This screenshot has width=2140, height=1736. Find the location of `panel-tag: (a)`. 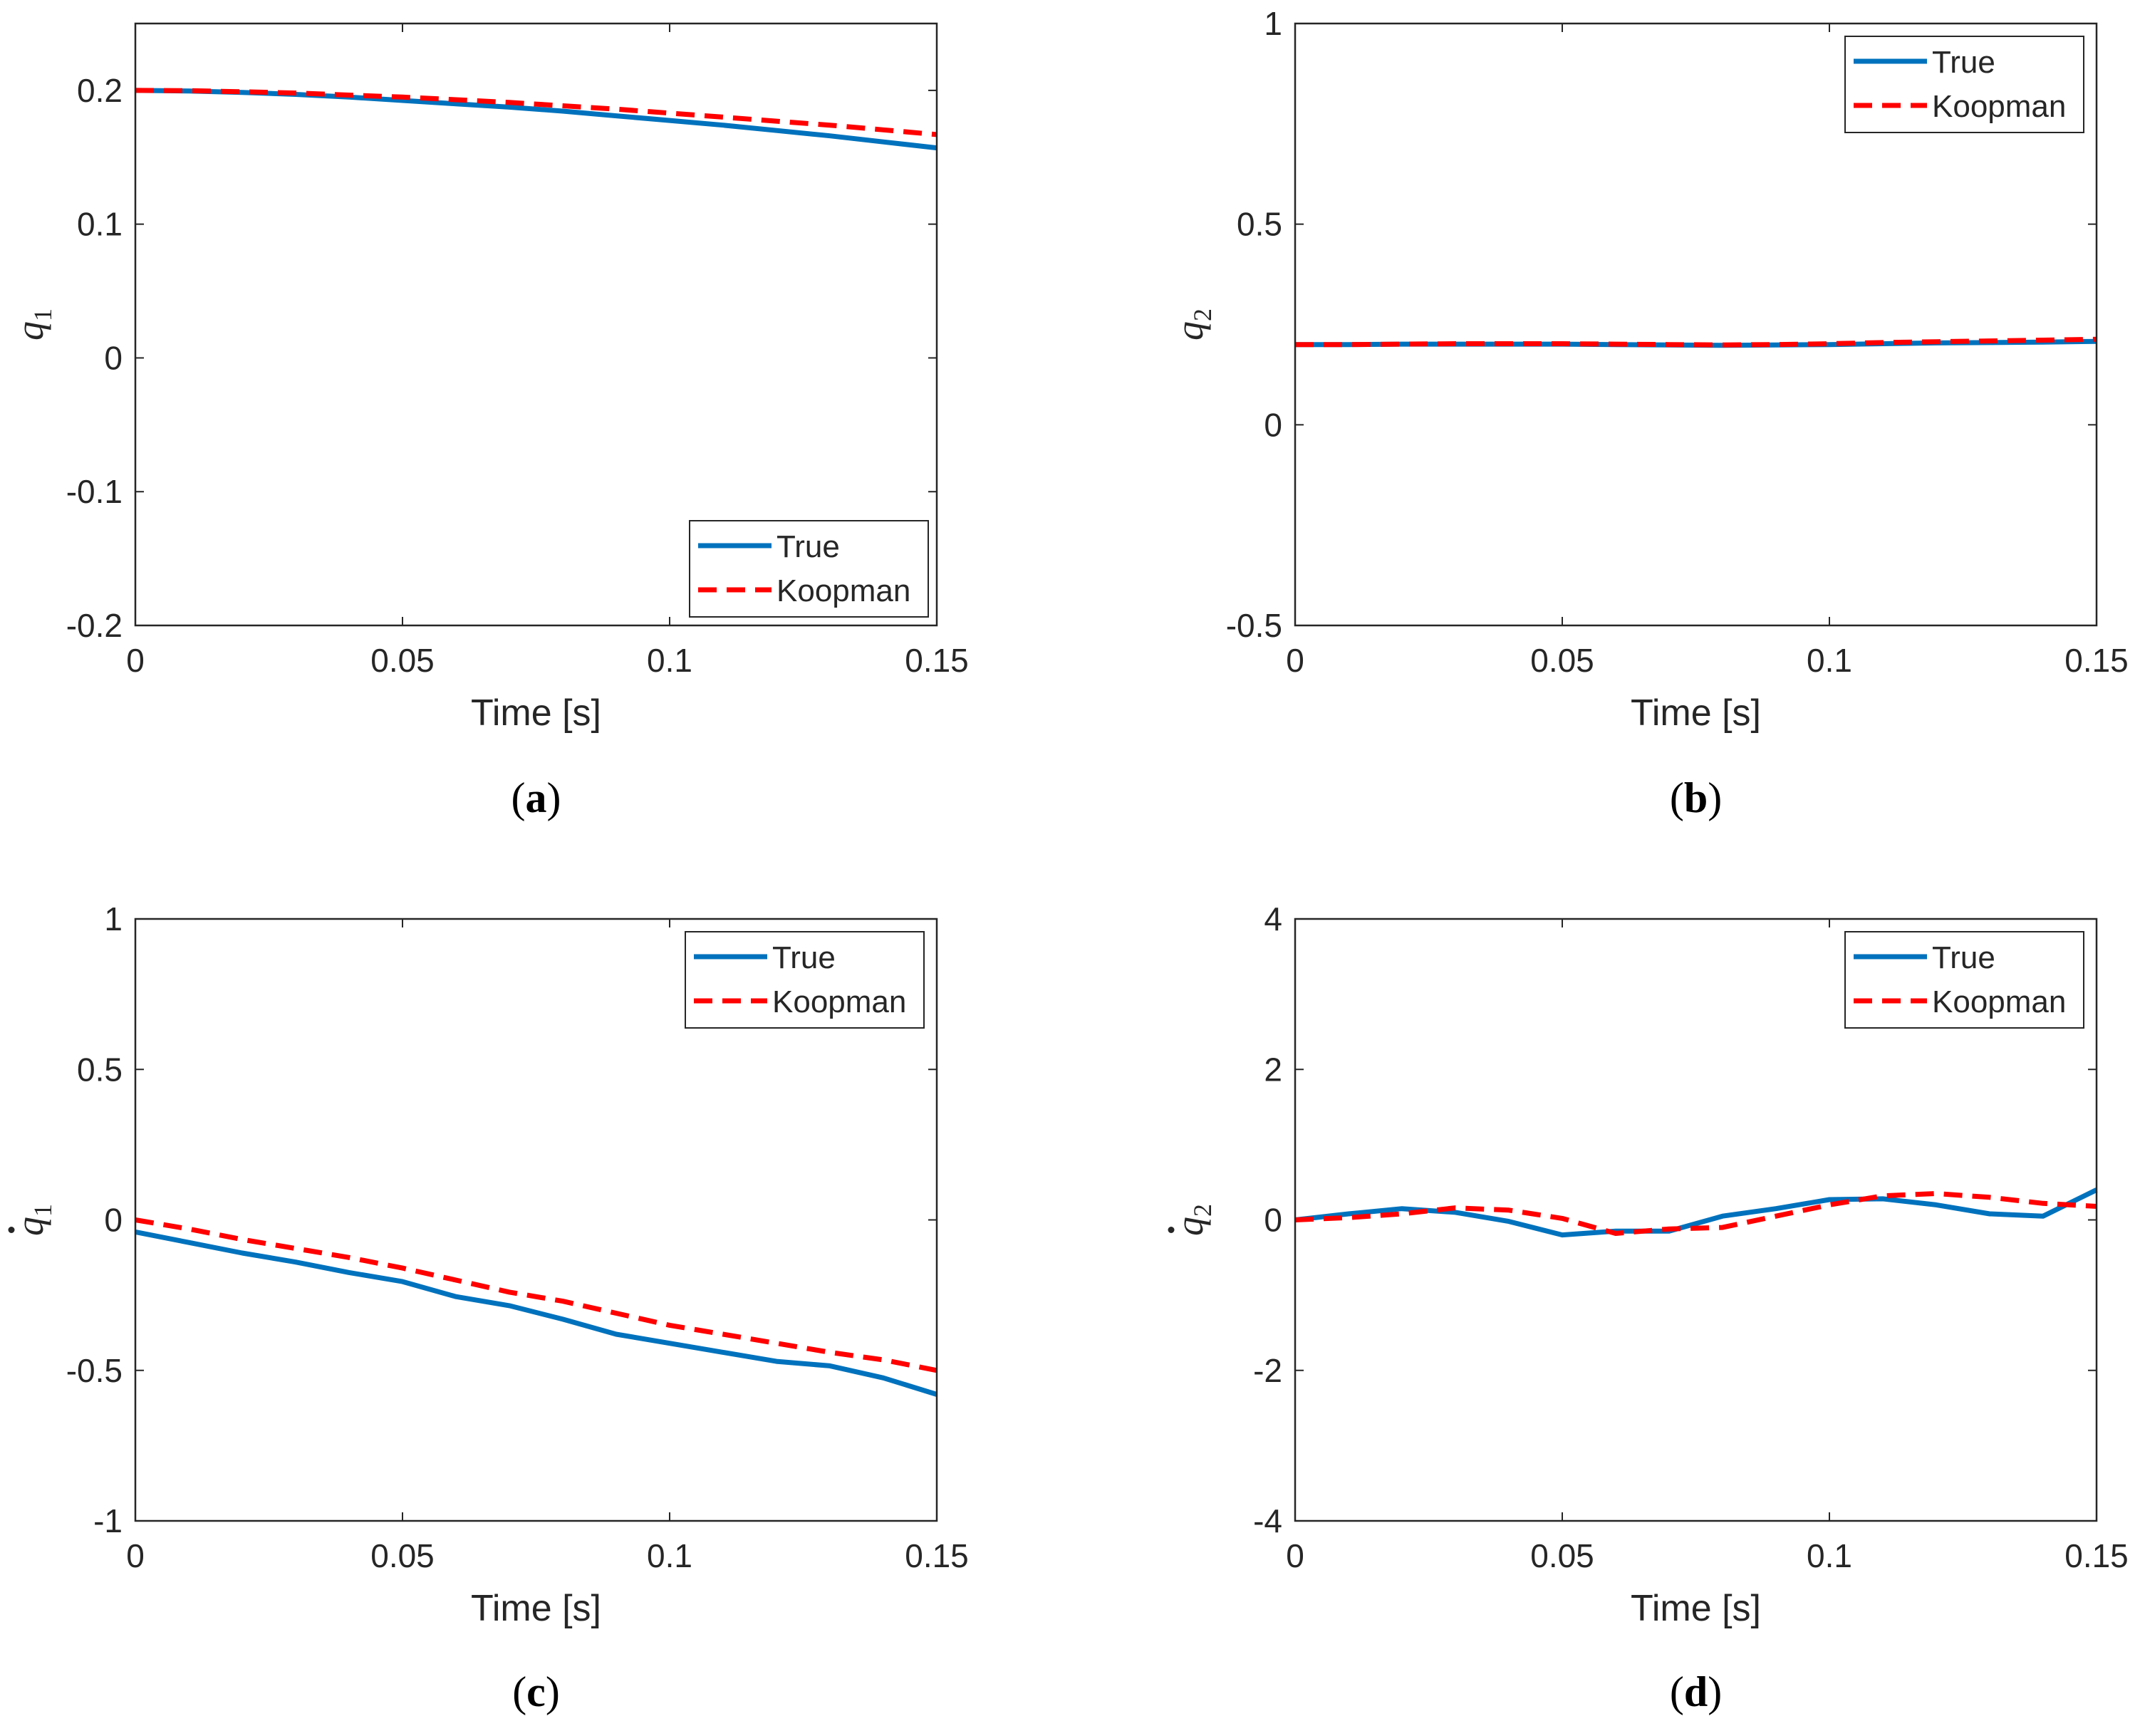

panel-tag: (a) is located at coordinates (536, 797).